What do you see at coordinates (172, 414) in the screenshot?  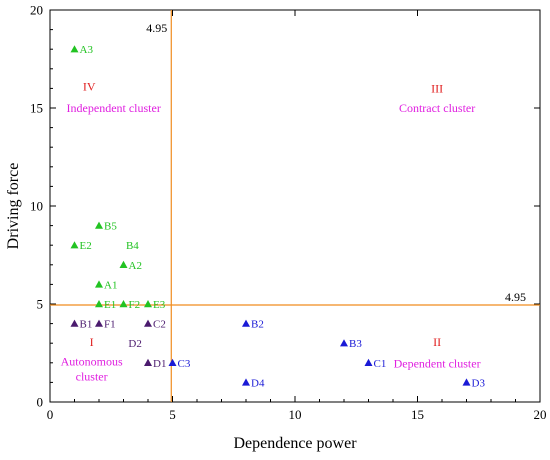 I see `x-tick-label: 5` at bounding box center [172, 414].